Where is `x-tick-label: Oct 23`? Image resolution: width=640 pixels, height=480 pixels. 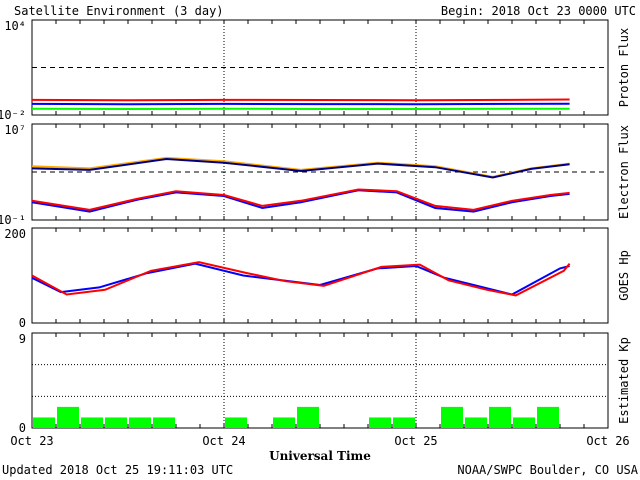
x-tick-label: Oct 23 is located at coordinates (31, 441).